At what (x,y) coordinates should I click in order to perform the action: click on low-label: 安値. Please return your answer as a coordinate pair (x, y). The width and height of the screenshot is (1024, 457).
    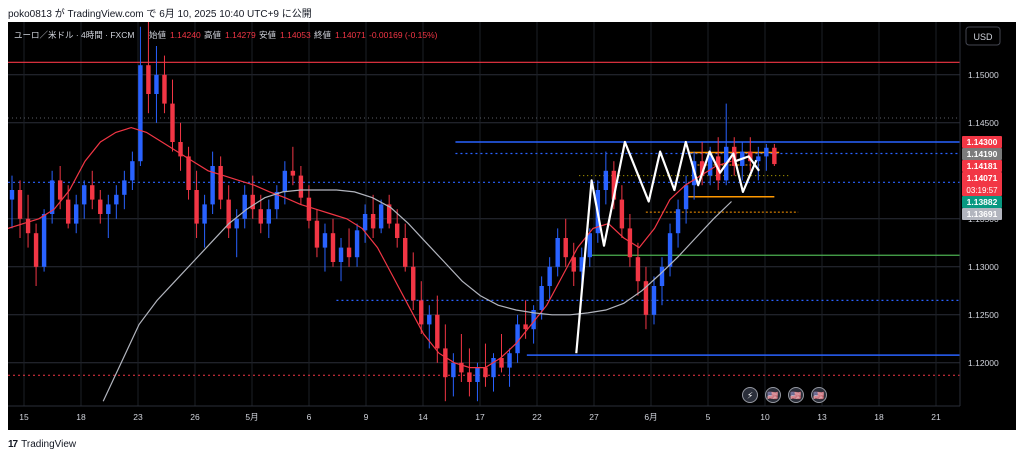
    Looking at the image, I should click on (268, 35).